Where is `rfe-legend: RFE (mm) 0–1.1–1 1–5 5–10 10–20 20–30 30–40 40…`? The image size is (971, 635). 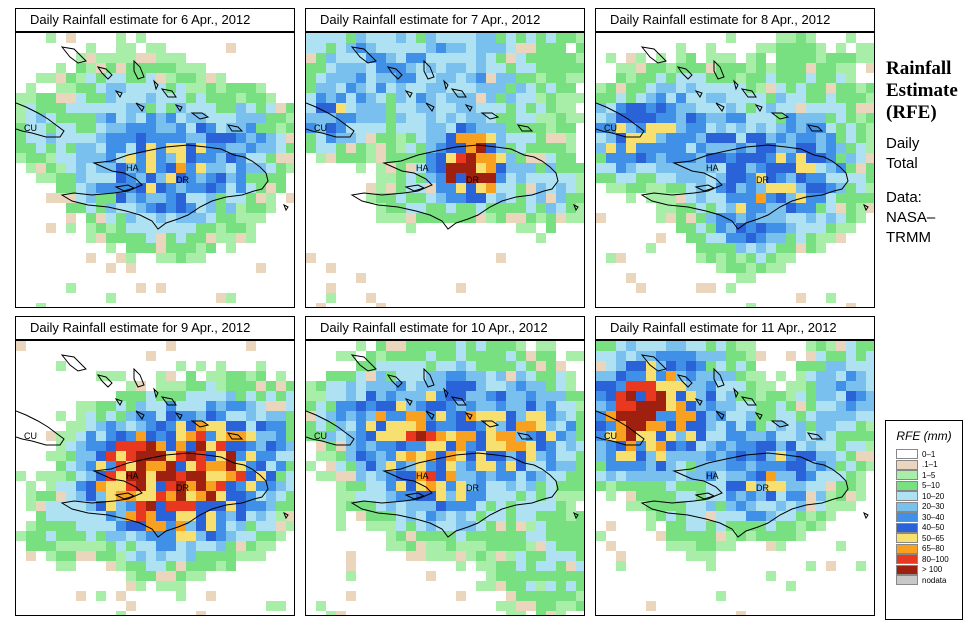
rfe-legend: RFE (mm) 0–1.1–1 1–5 5–10 10–20 20–30 30–40 40… is located at coordinates (924, 520).